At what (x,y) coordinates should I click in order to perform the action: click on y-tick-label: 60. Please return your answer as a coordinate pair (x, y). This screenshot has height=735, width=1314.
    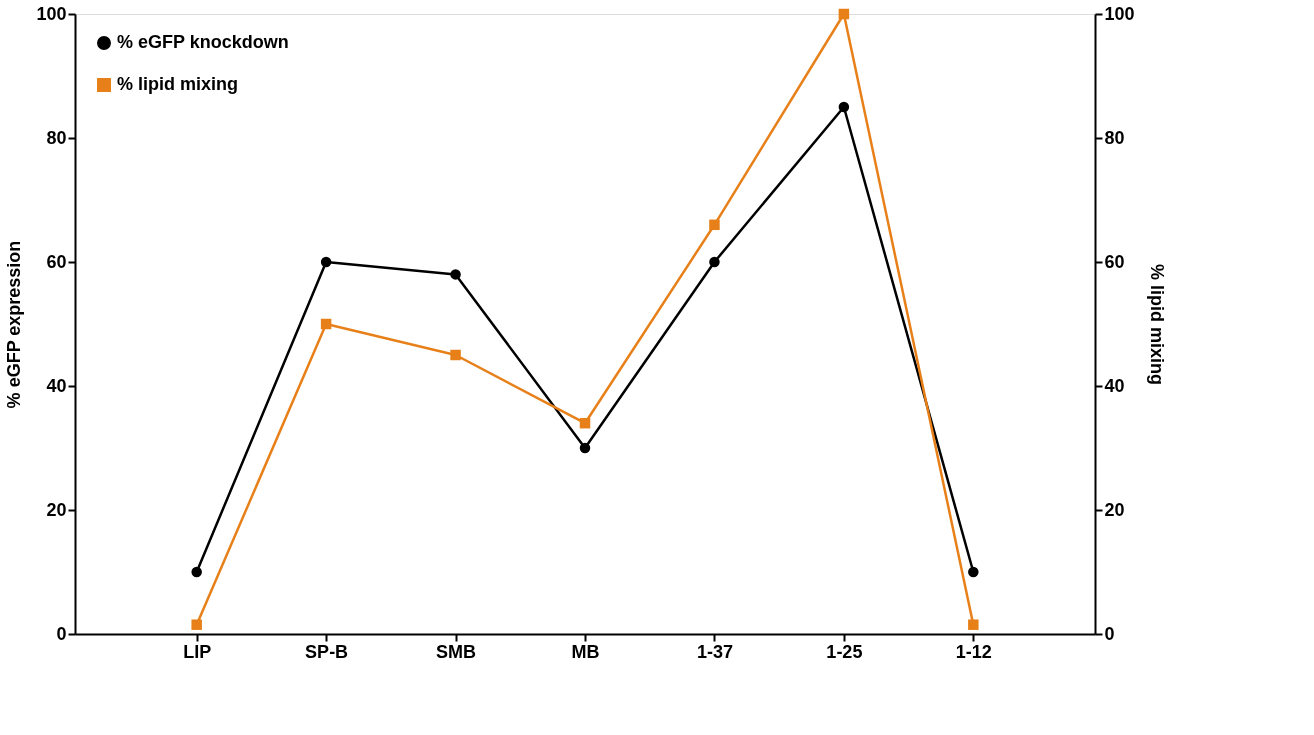
    Looking at the image, I should click on (56, 261).